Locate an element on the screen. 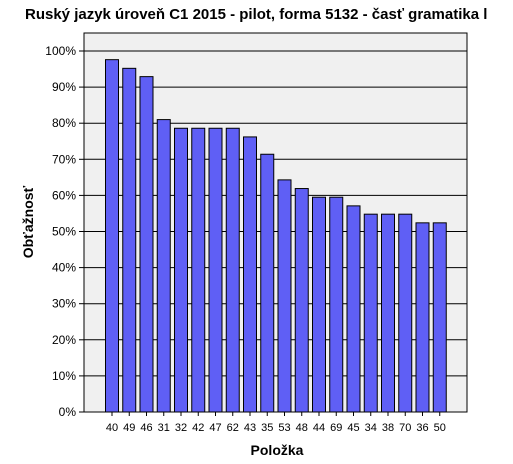 Image resolution: width=513 pixels, height=464 pixels. x-tick-label: 46 is located at coordinates (146, 428).